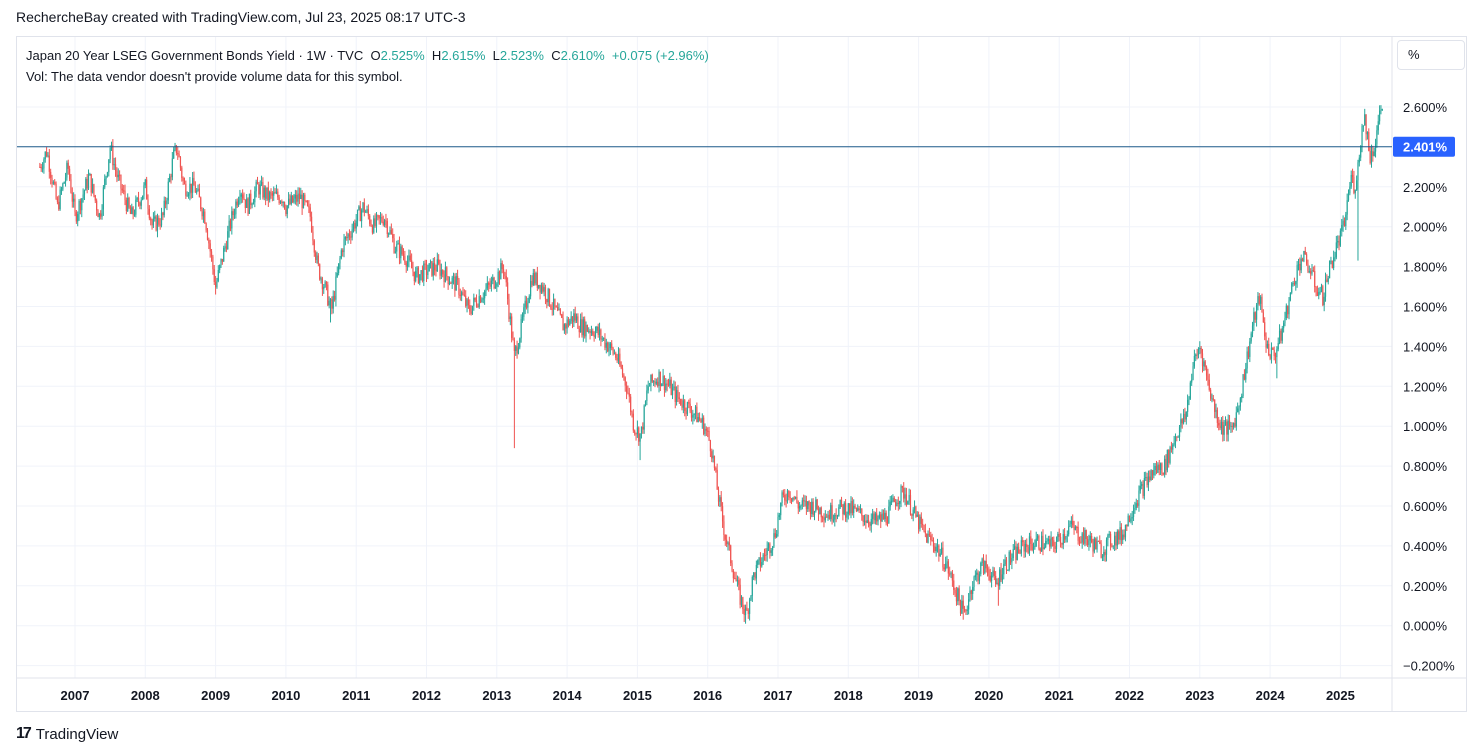  I want to click on tradingview-logo: 17 TradingView, so click(67, 734).